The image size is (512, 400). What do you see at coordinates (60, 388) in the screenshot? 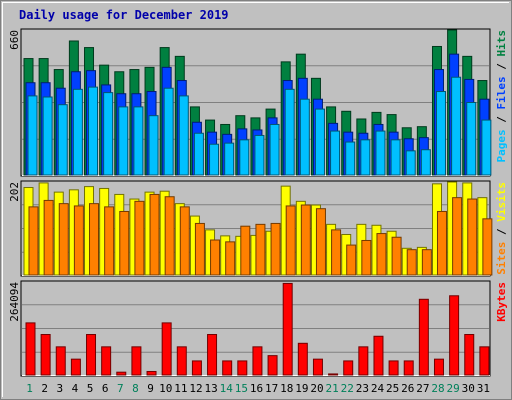
I see `x-tick-label-day-3: 3` at bounding box center [60, 388].